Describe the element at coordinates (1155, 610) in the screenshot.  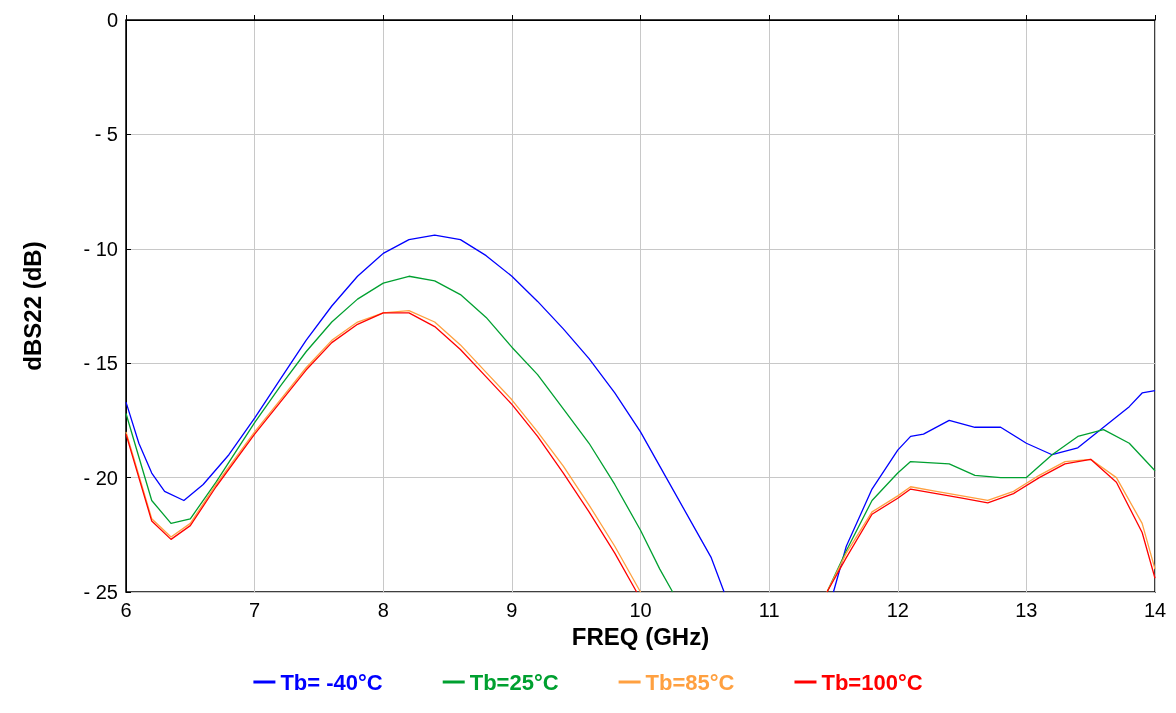
I see `x-tick-label: 14` at that location.